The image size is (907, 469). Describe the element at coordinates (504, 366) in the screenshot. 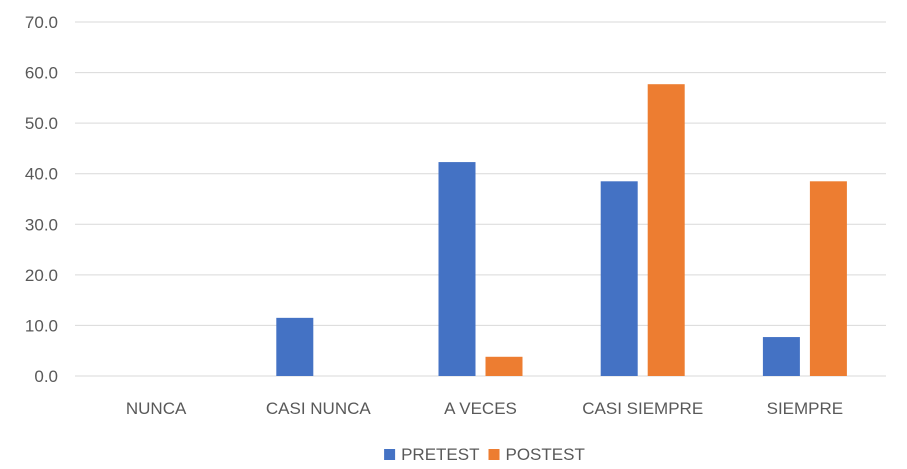

I see `bar-postest-a-veces` at that location.